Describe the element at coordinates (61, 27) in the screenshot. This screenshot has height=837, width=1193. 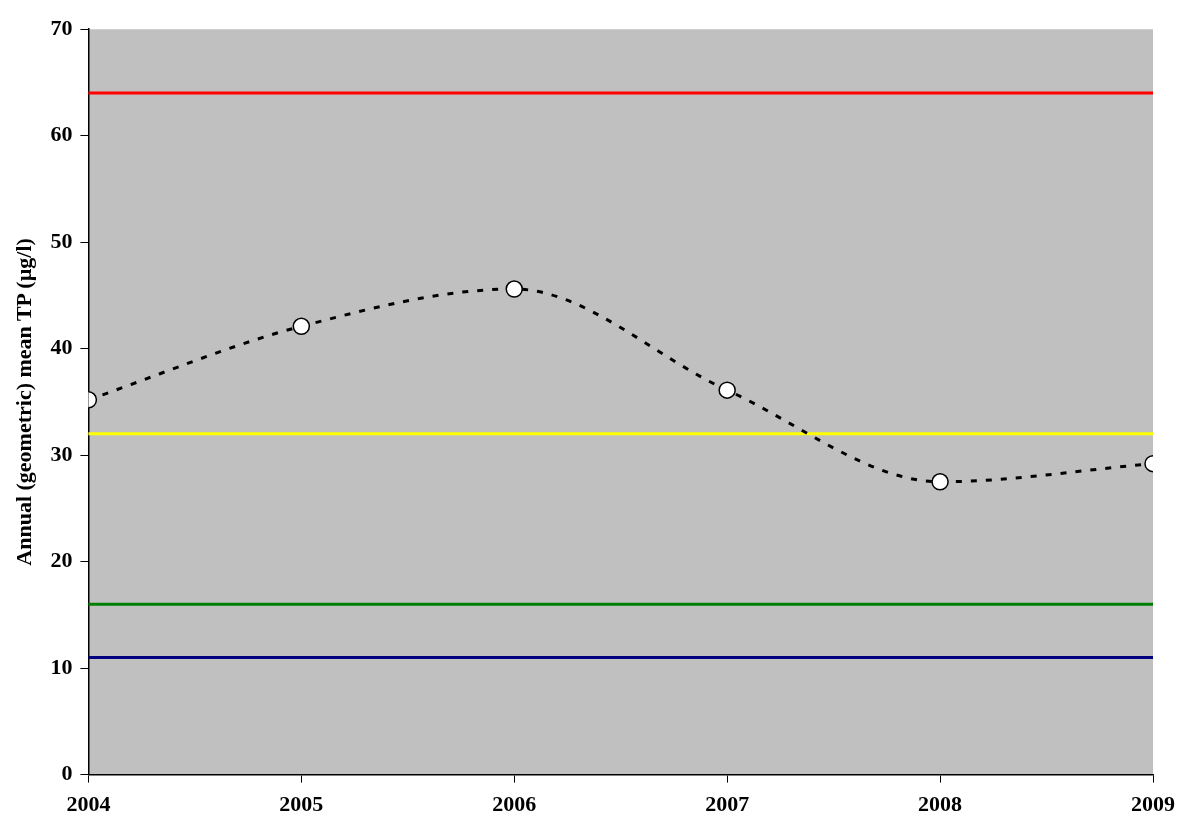
I see `y-tick-label: 70` at that location.